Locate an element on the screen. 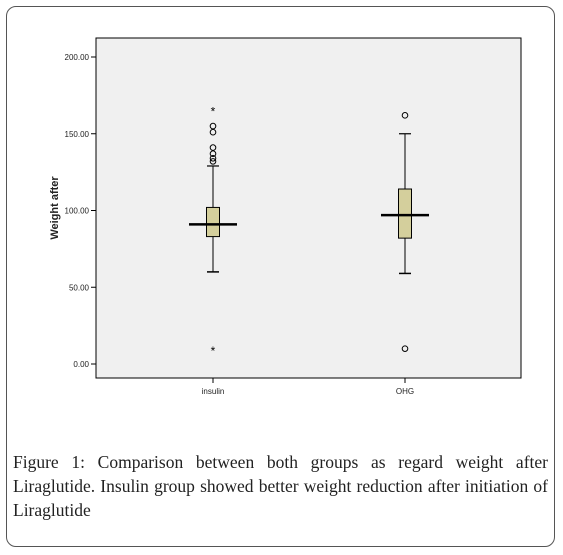  y-tick-label: 50.00 is located at coordinates (79, 287).